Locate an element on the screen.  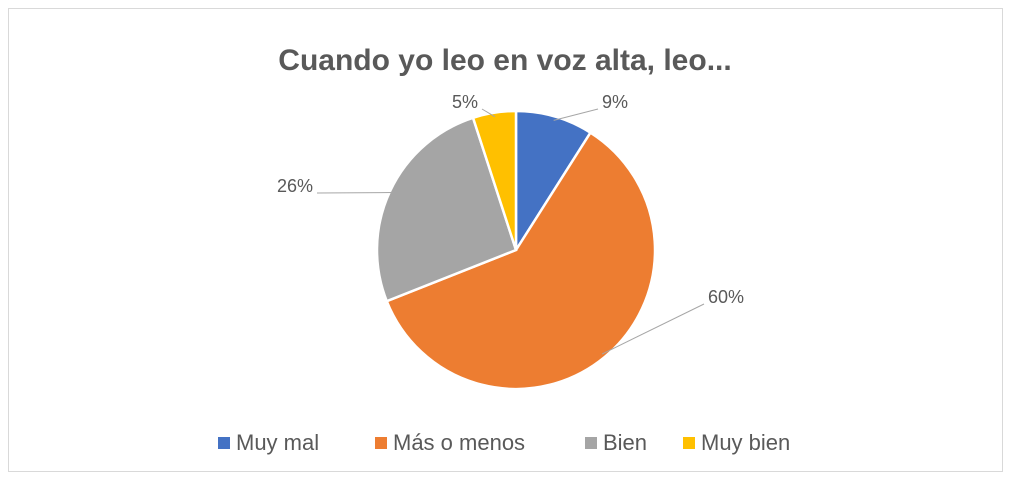
data-label: 5% is located at coordinates (465, 102).